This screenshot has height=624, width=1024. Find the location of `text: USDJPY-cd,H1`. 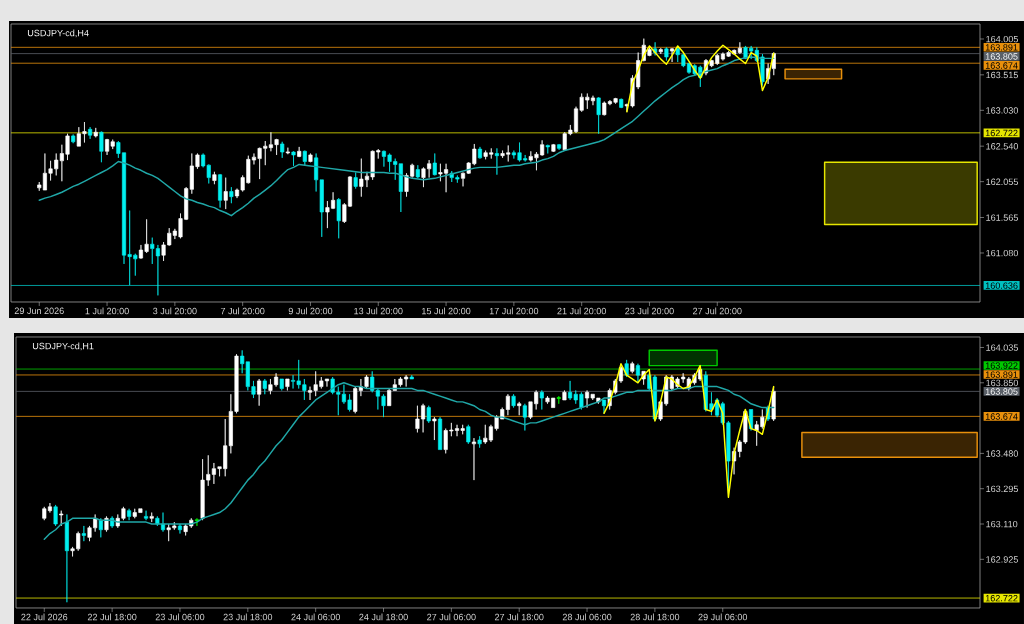

text: USDJPY-cd,H1 is located at coordinates (63, 346).